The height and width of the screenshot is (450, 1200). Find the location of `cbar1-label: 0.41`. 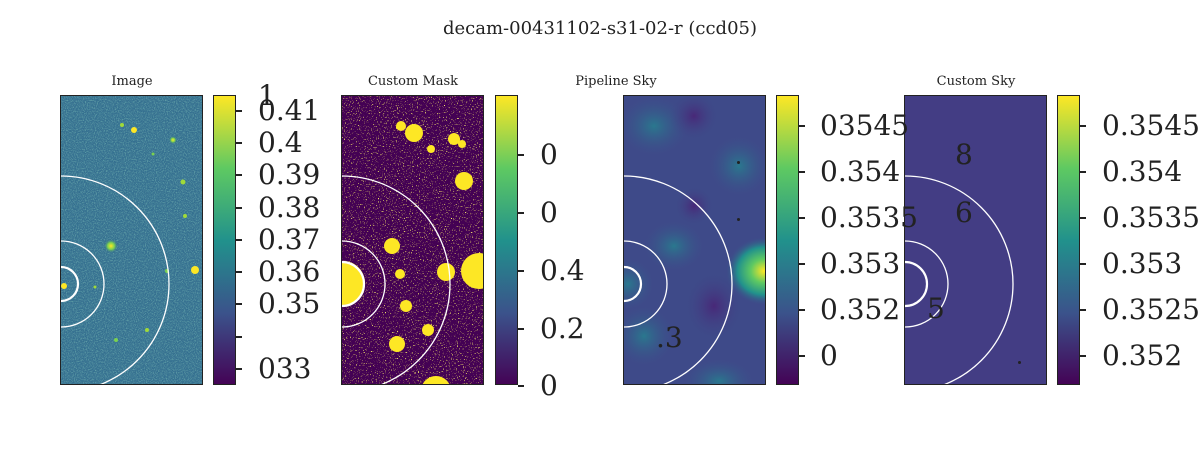

cbar1-label: 0.41 is located at coordinates (289, 110).